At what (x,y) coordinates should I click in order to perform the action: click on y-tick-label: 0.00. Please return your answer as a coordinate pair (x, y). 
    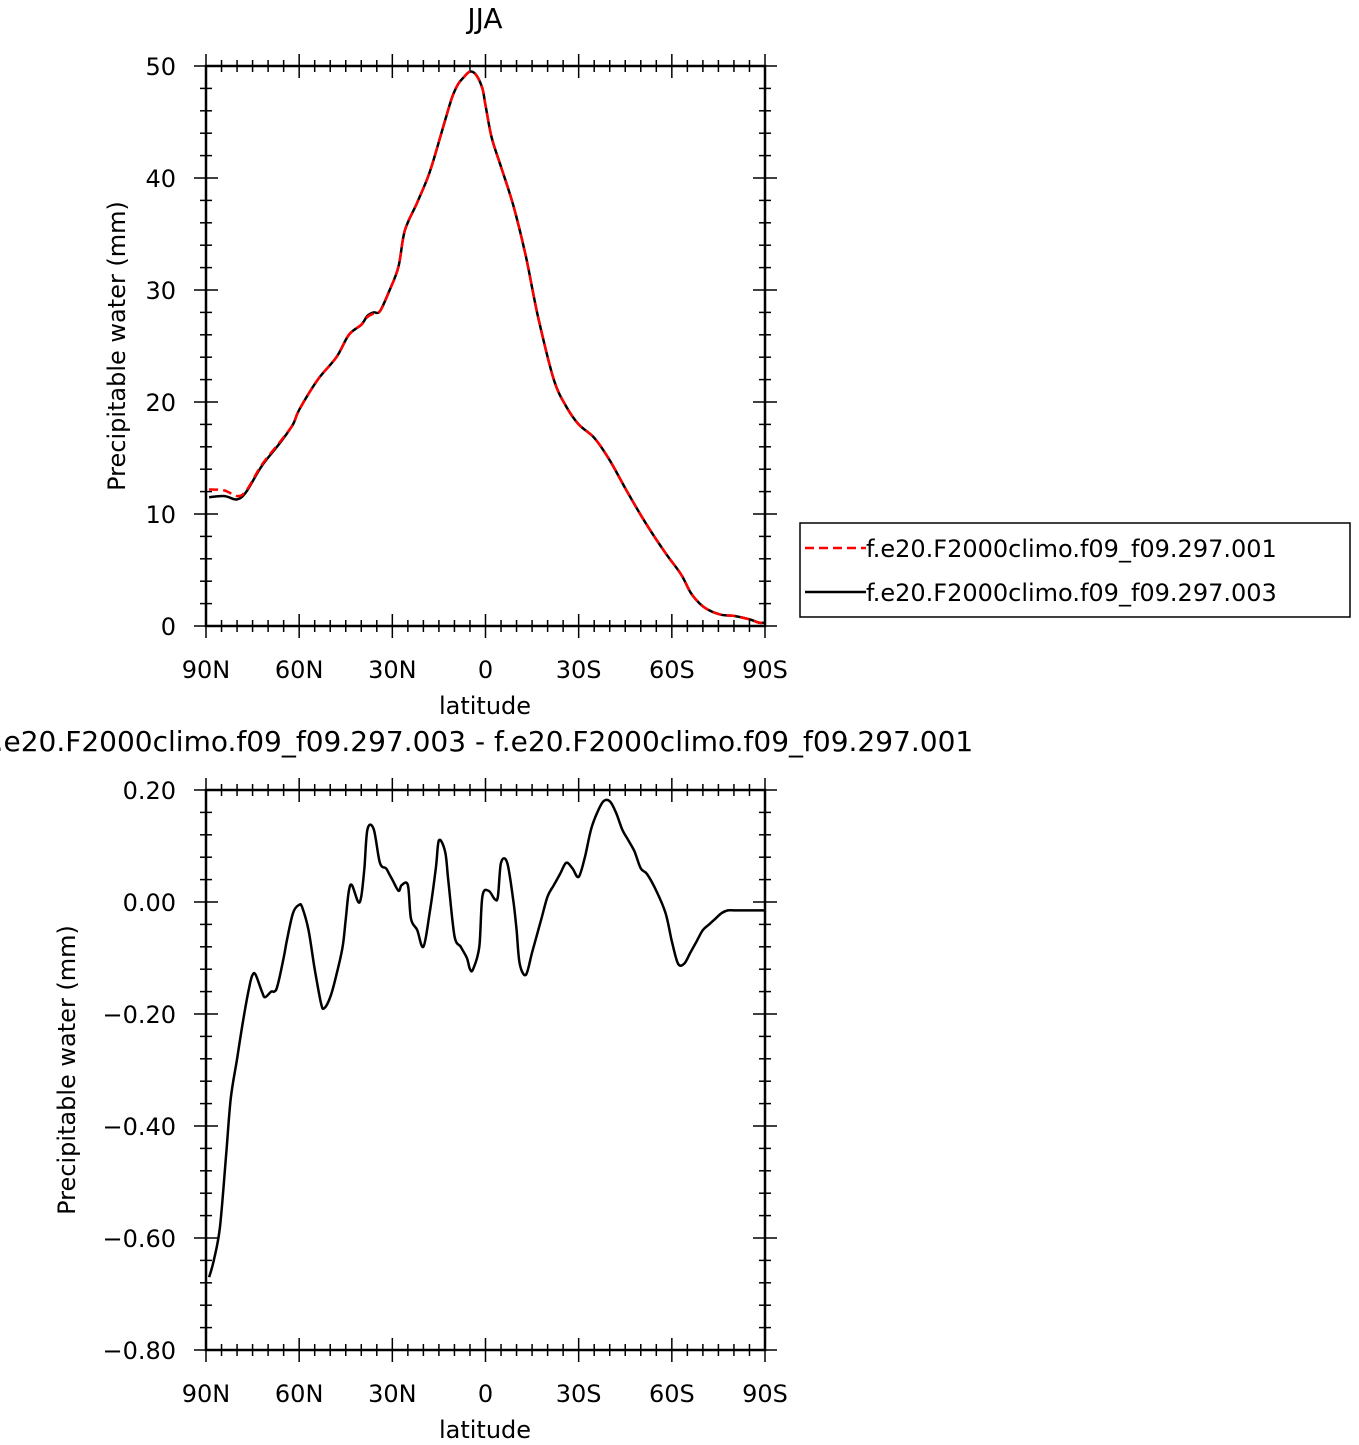
    Looking at the image, I should click on (149, 903).